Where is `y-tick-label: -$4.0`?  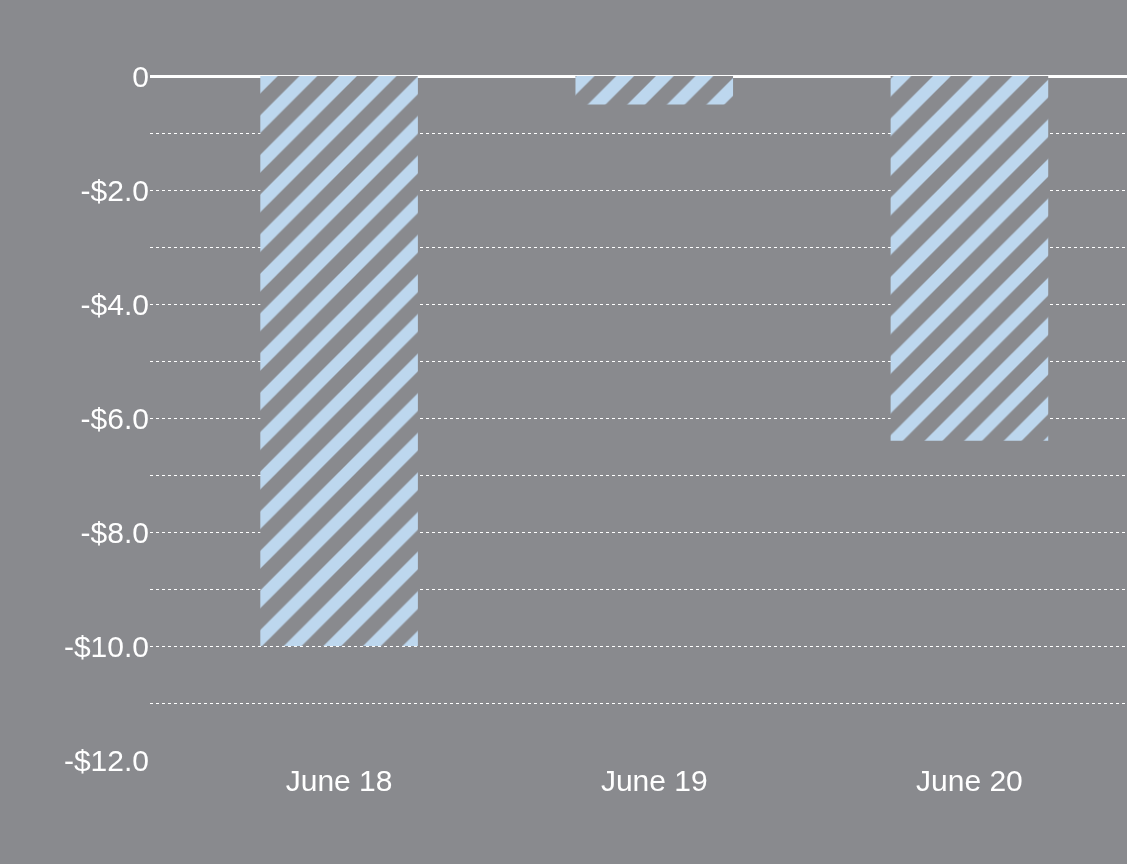
y-tick-label: -$4.0 is located at coordinates (114, 304).